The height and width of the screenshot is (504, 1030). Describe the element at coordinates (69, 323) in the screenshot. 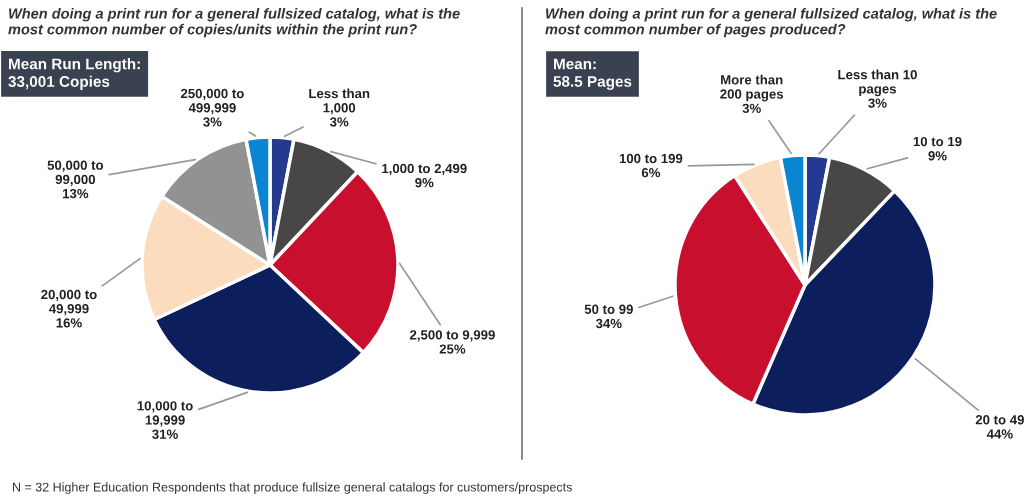

I see `data-label: 16%` at that location.